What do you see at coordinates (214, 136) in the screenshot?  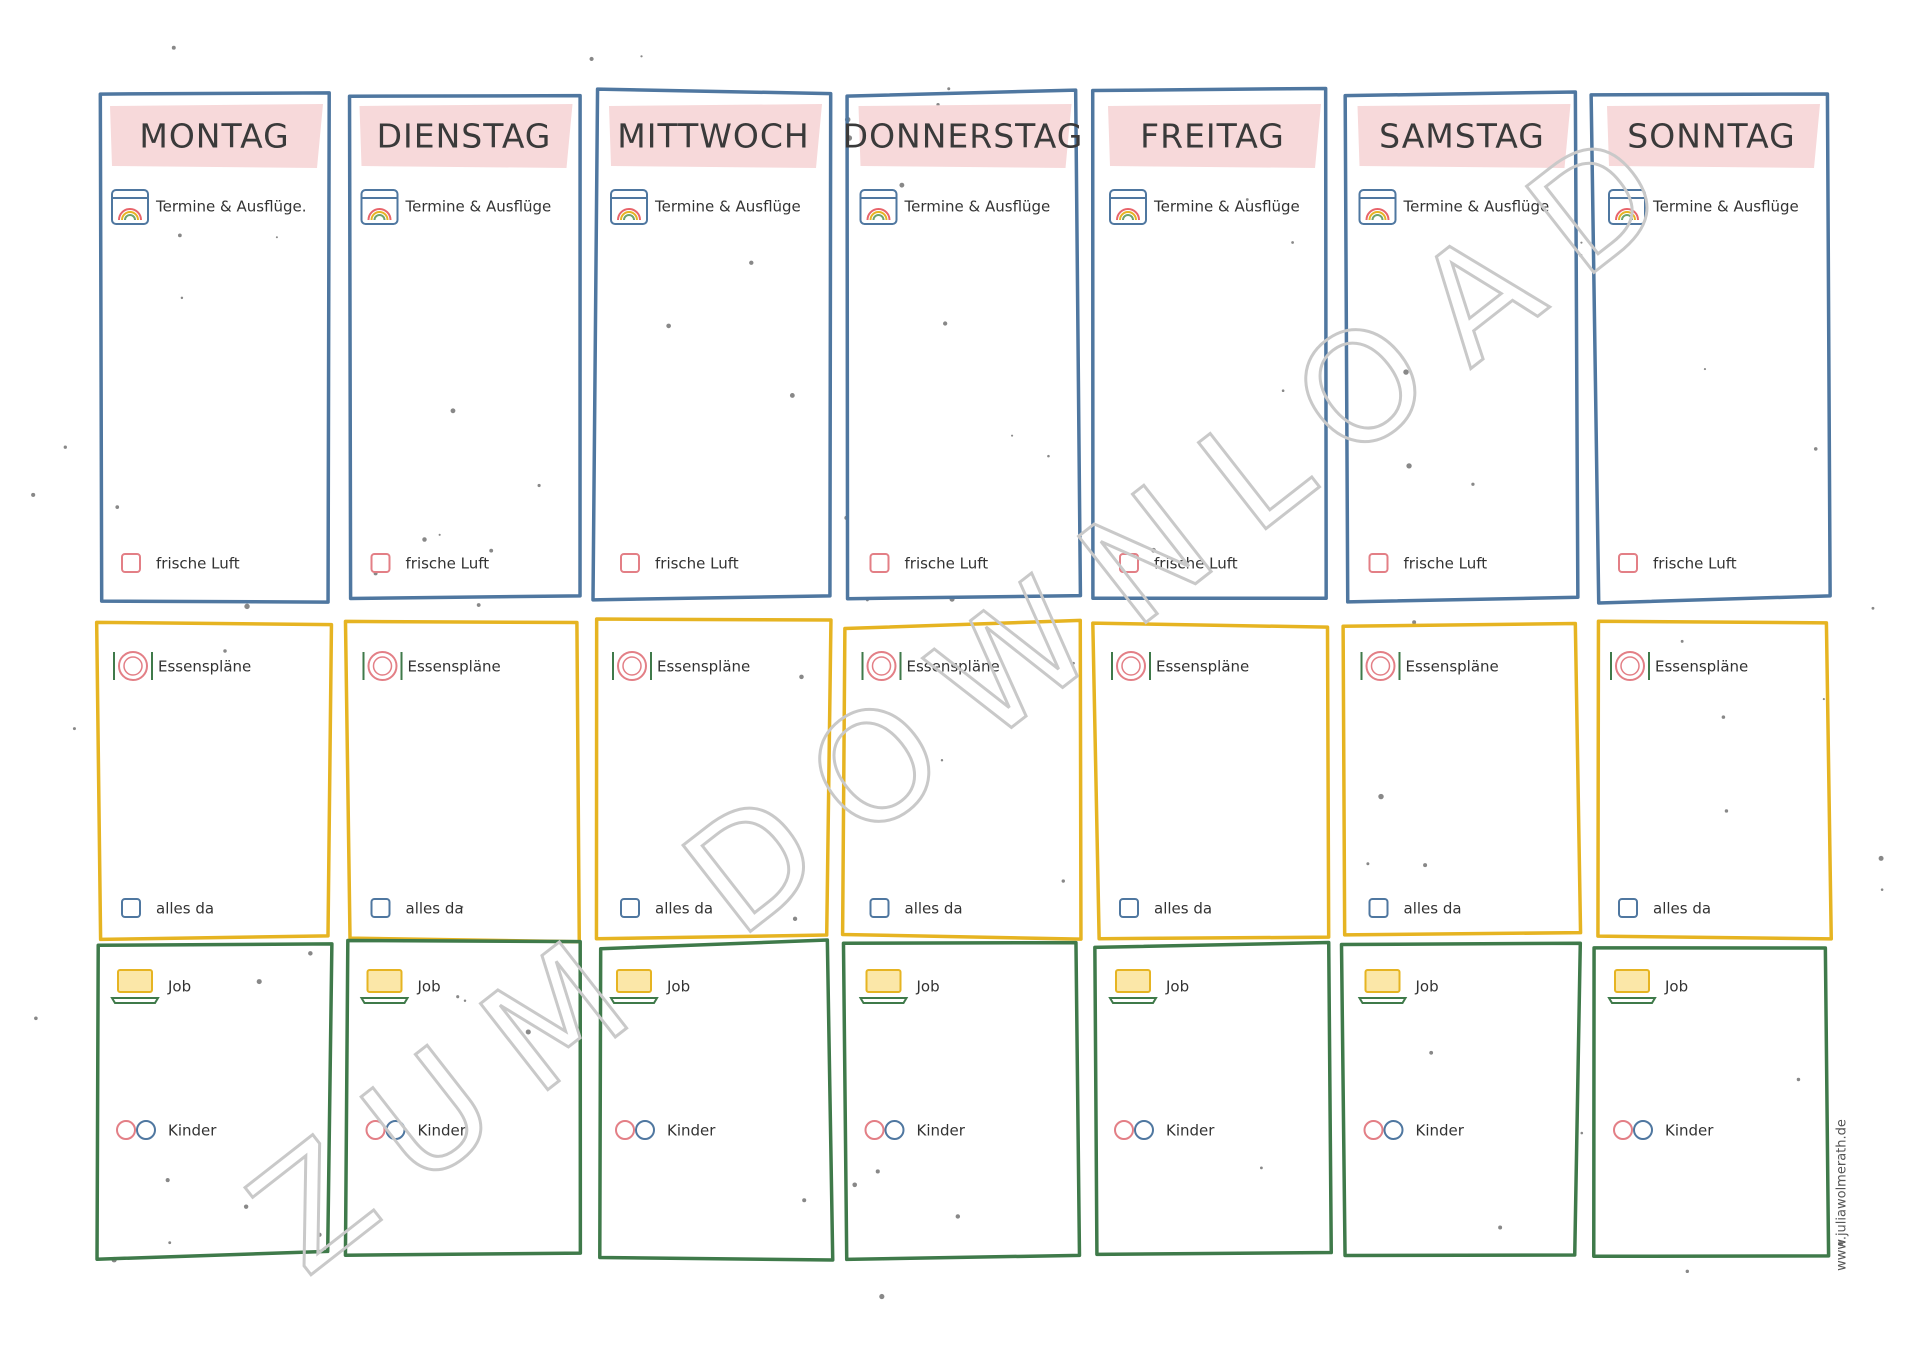 I see `day-title: MONTAG` at bounding box center [214, 136].